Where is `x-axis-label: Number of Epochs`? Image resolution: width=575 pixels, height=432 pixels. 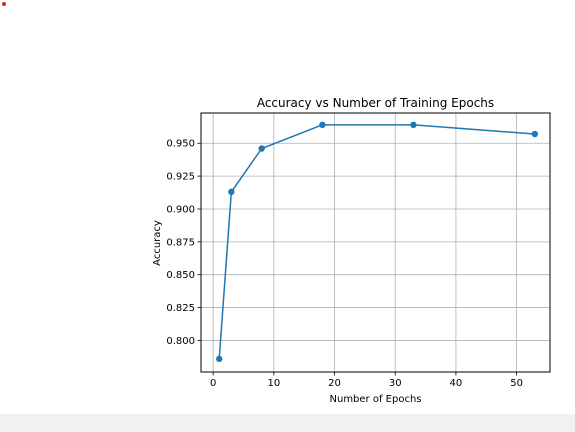
x-axis-label: Number of Epochs is located at coordinates (376, 399).